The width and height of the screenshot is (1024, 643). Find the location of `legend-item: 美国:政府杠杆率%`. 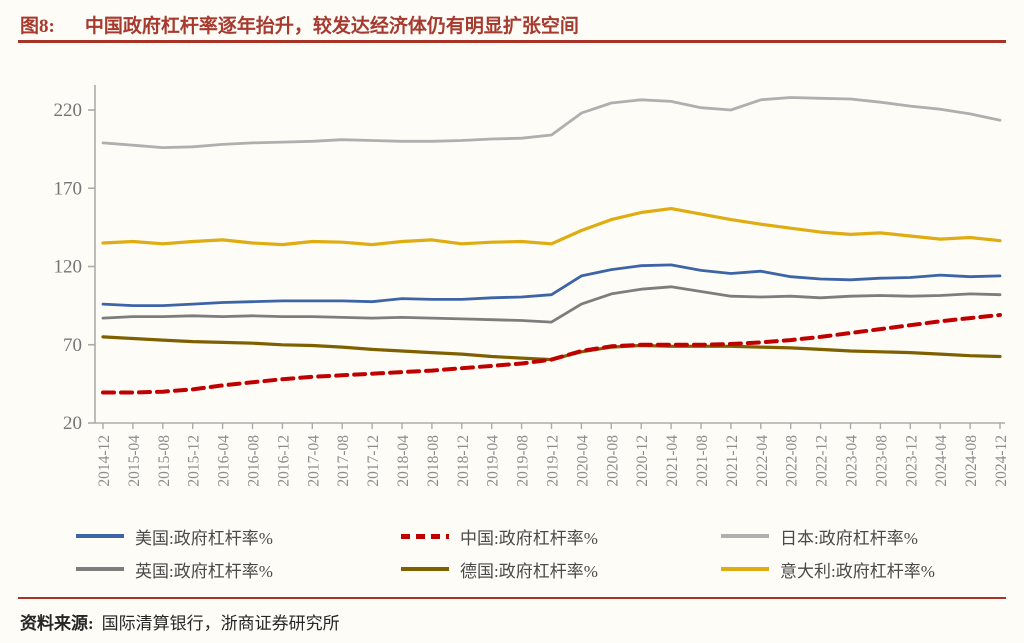

legend-item: 美国:政府杠杆率% is located at coordinates (238, 536).